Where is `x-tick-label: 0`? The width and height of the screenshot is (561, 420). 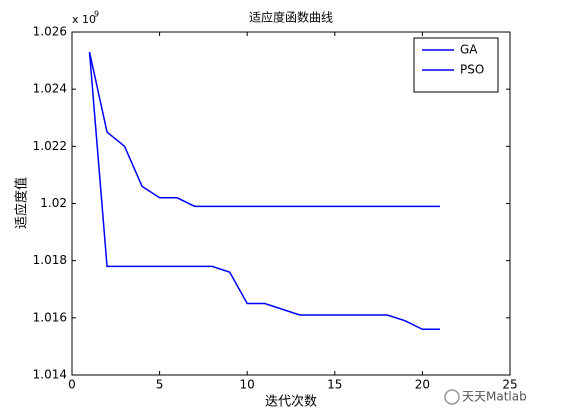
x-tick-label: 0 is located at coordinates (72, 385).